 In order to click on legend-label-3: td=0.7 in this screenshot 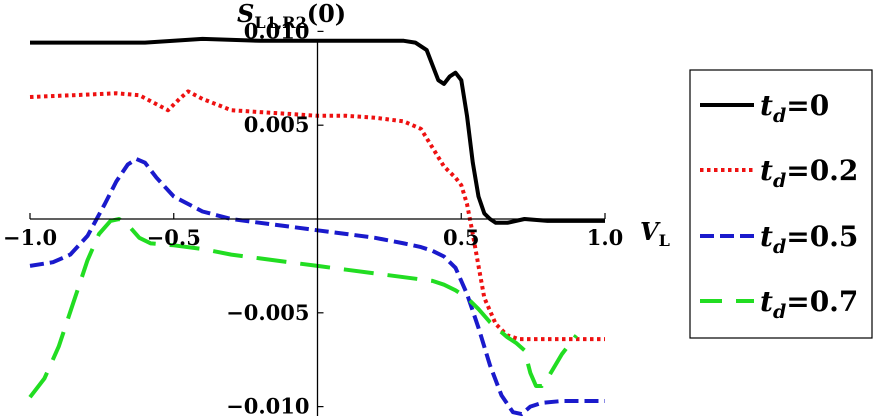, I will do `click(809, 304)`.